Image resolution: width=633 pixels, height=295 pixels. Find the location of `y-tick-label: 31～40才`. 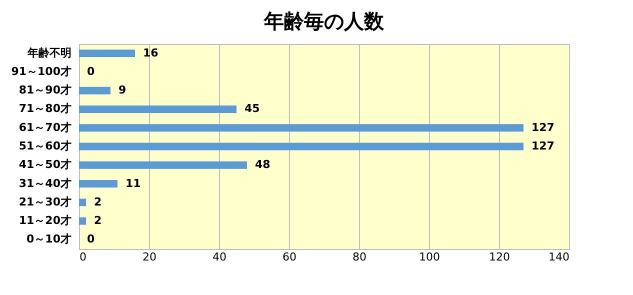

y-tick-label: 31～40才 is located at coordinates (45, 183).